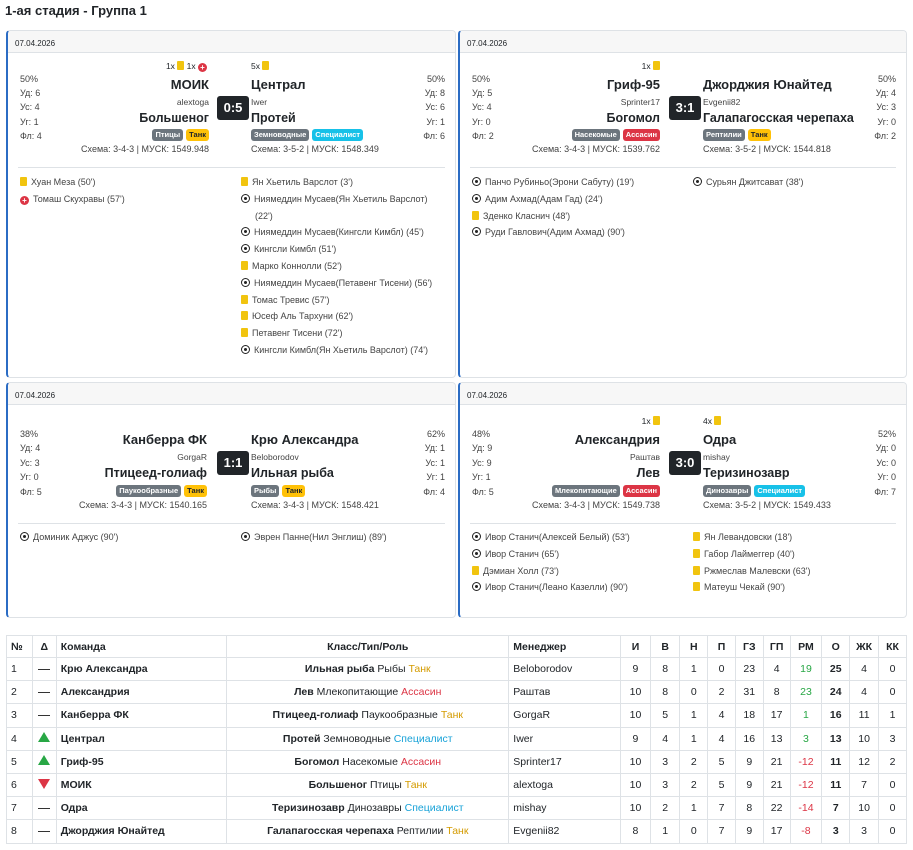  I want to click on manager-cell: Beloborodov, so click(565, 669).